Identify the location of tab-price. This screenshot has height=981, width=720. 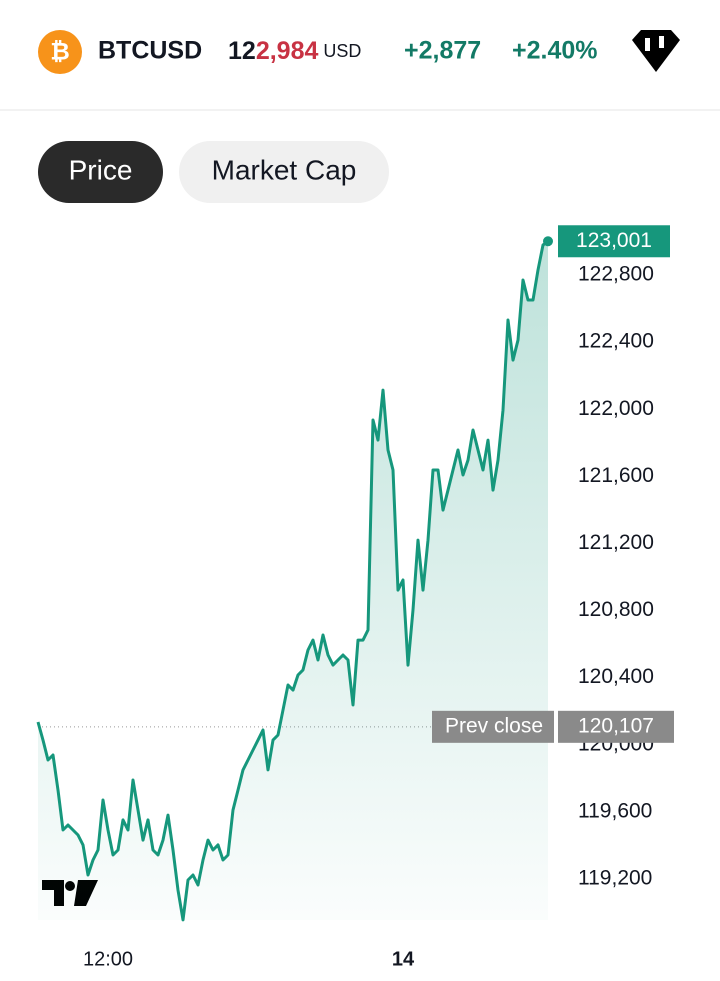
(100, 172).